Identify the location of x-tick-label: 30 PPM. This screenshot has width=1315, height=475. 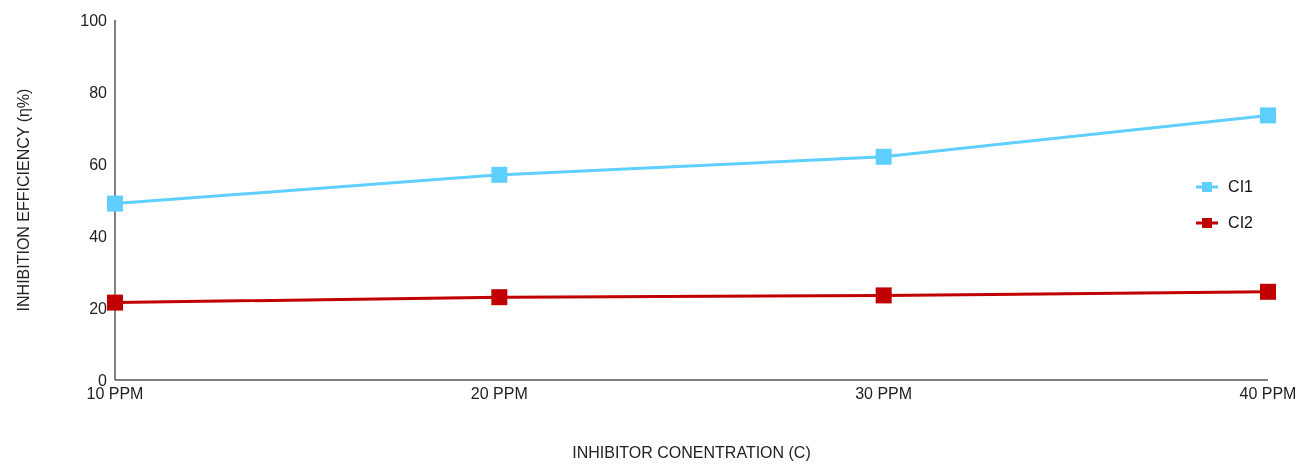
(884, 394).